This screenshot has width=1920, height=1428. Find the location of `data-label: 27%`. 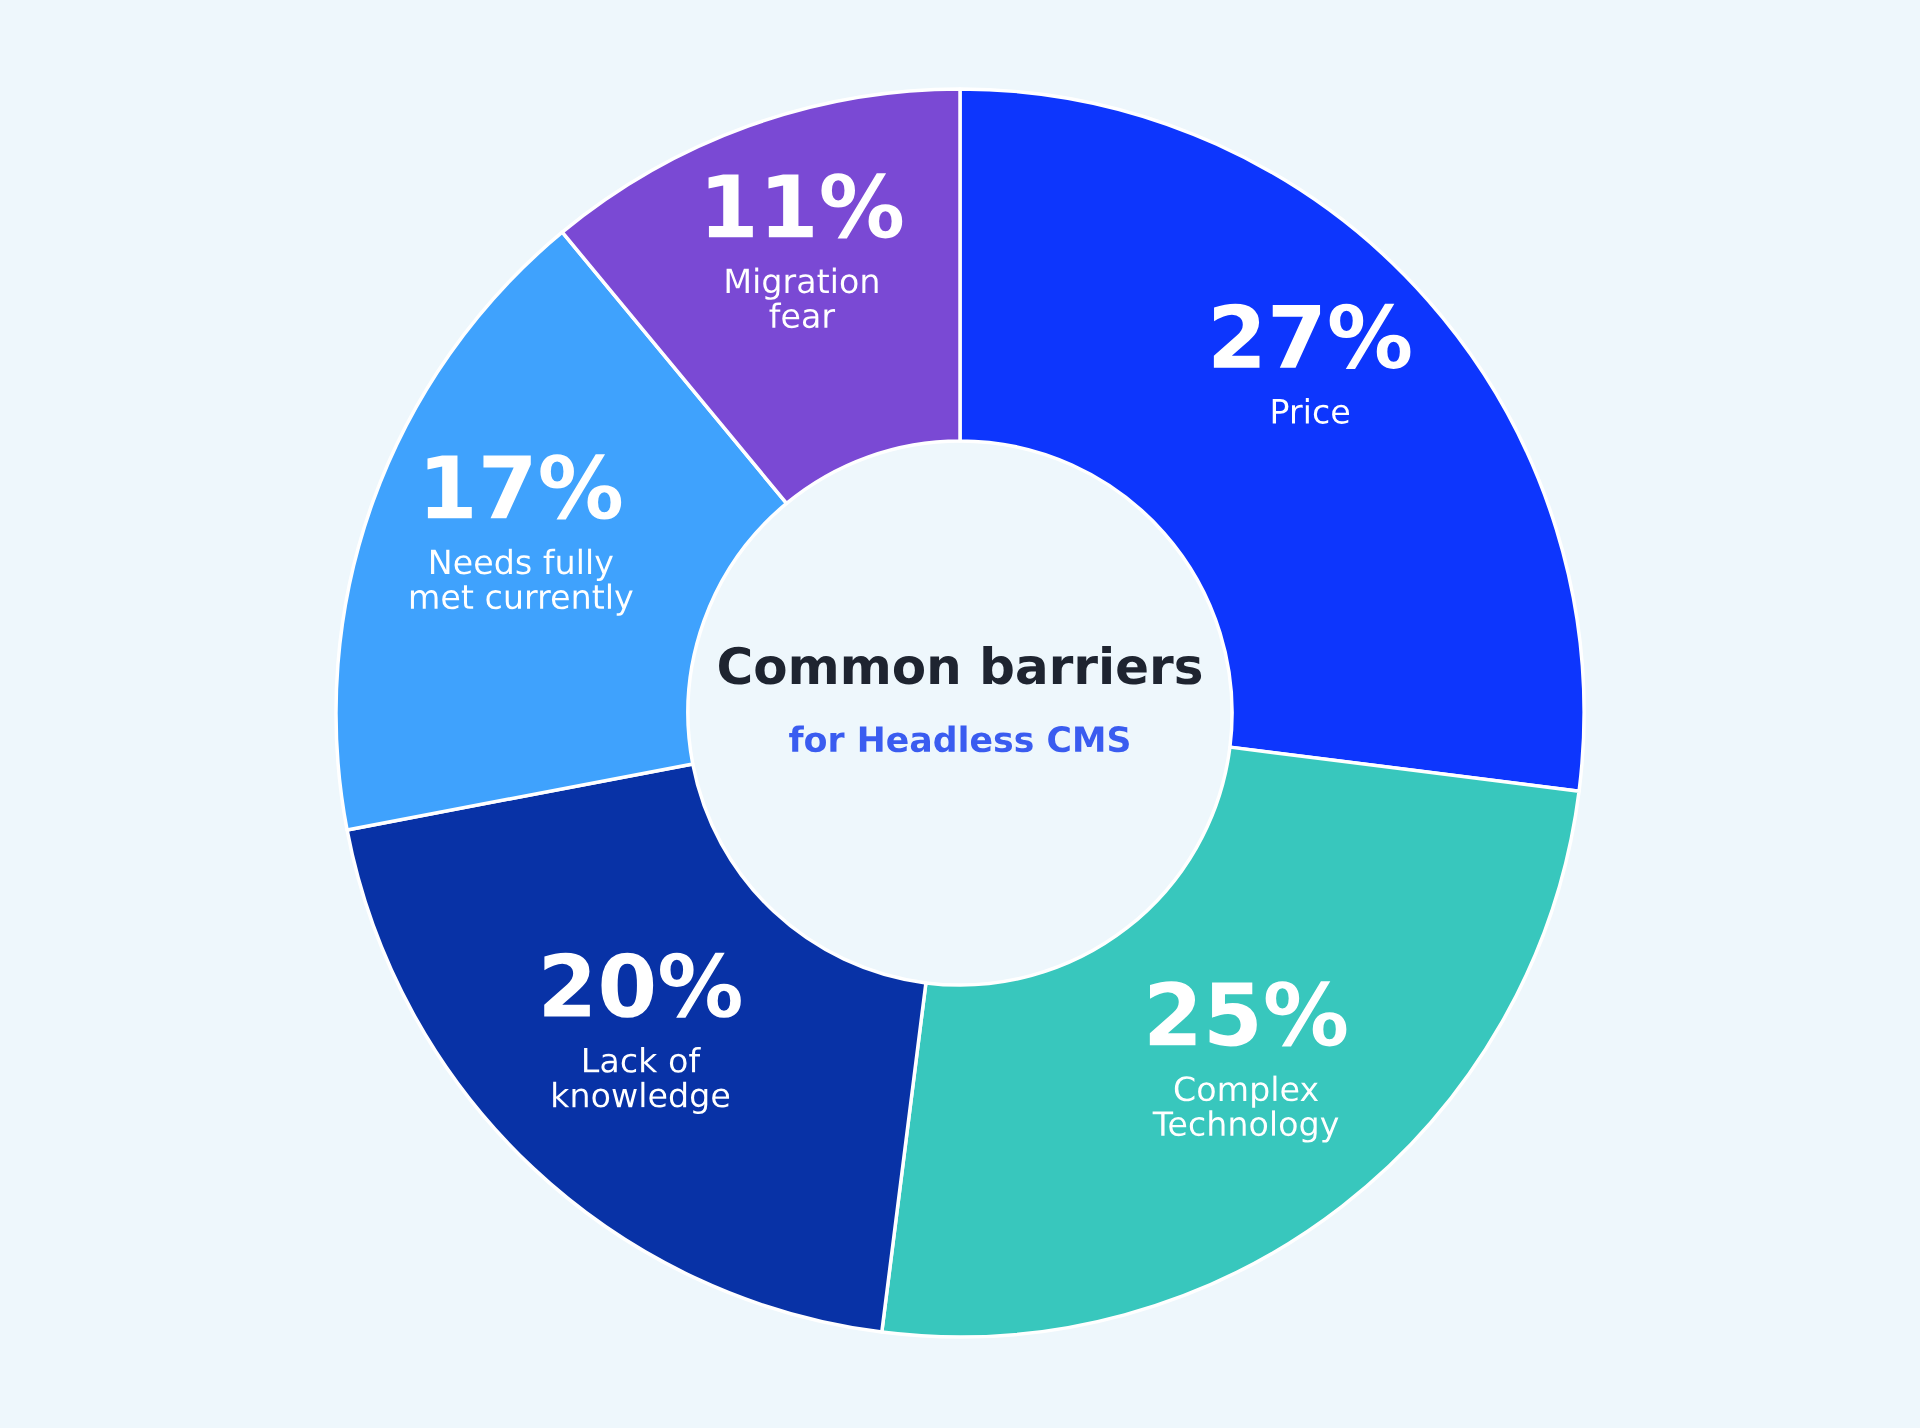

data-label: 27% is located at coordinates (1312, 336).